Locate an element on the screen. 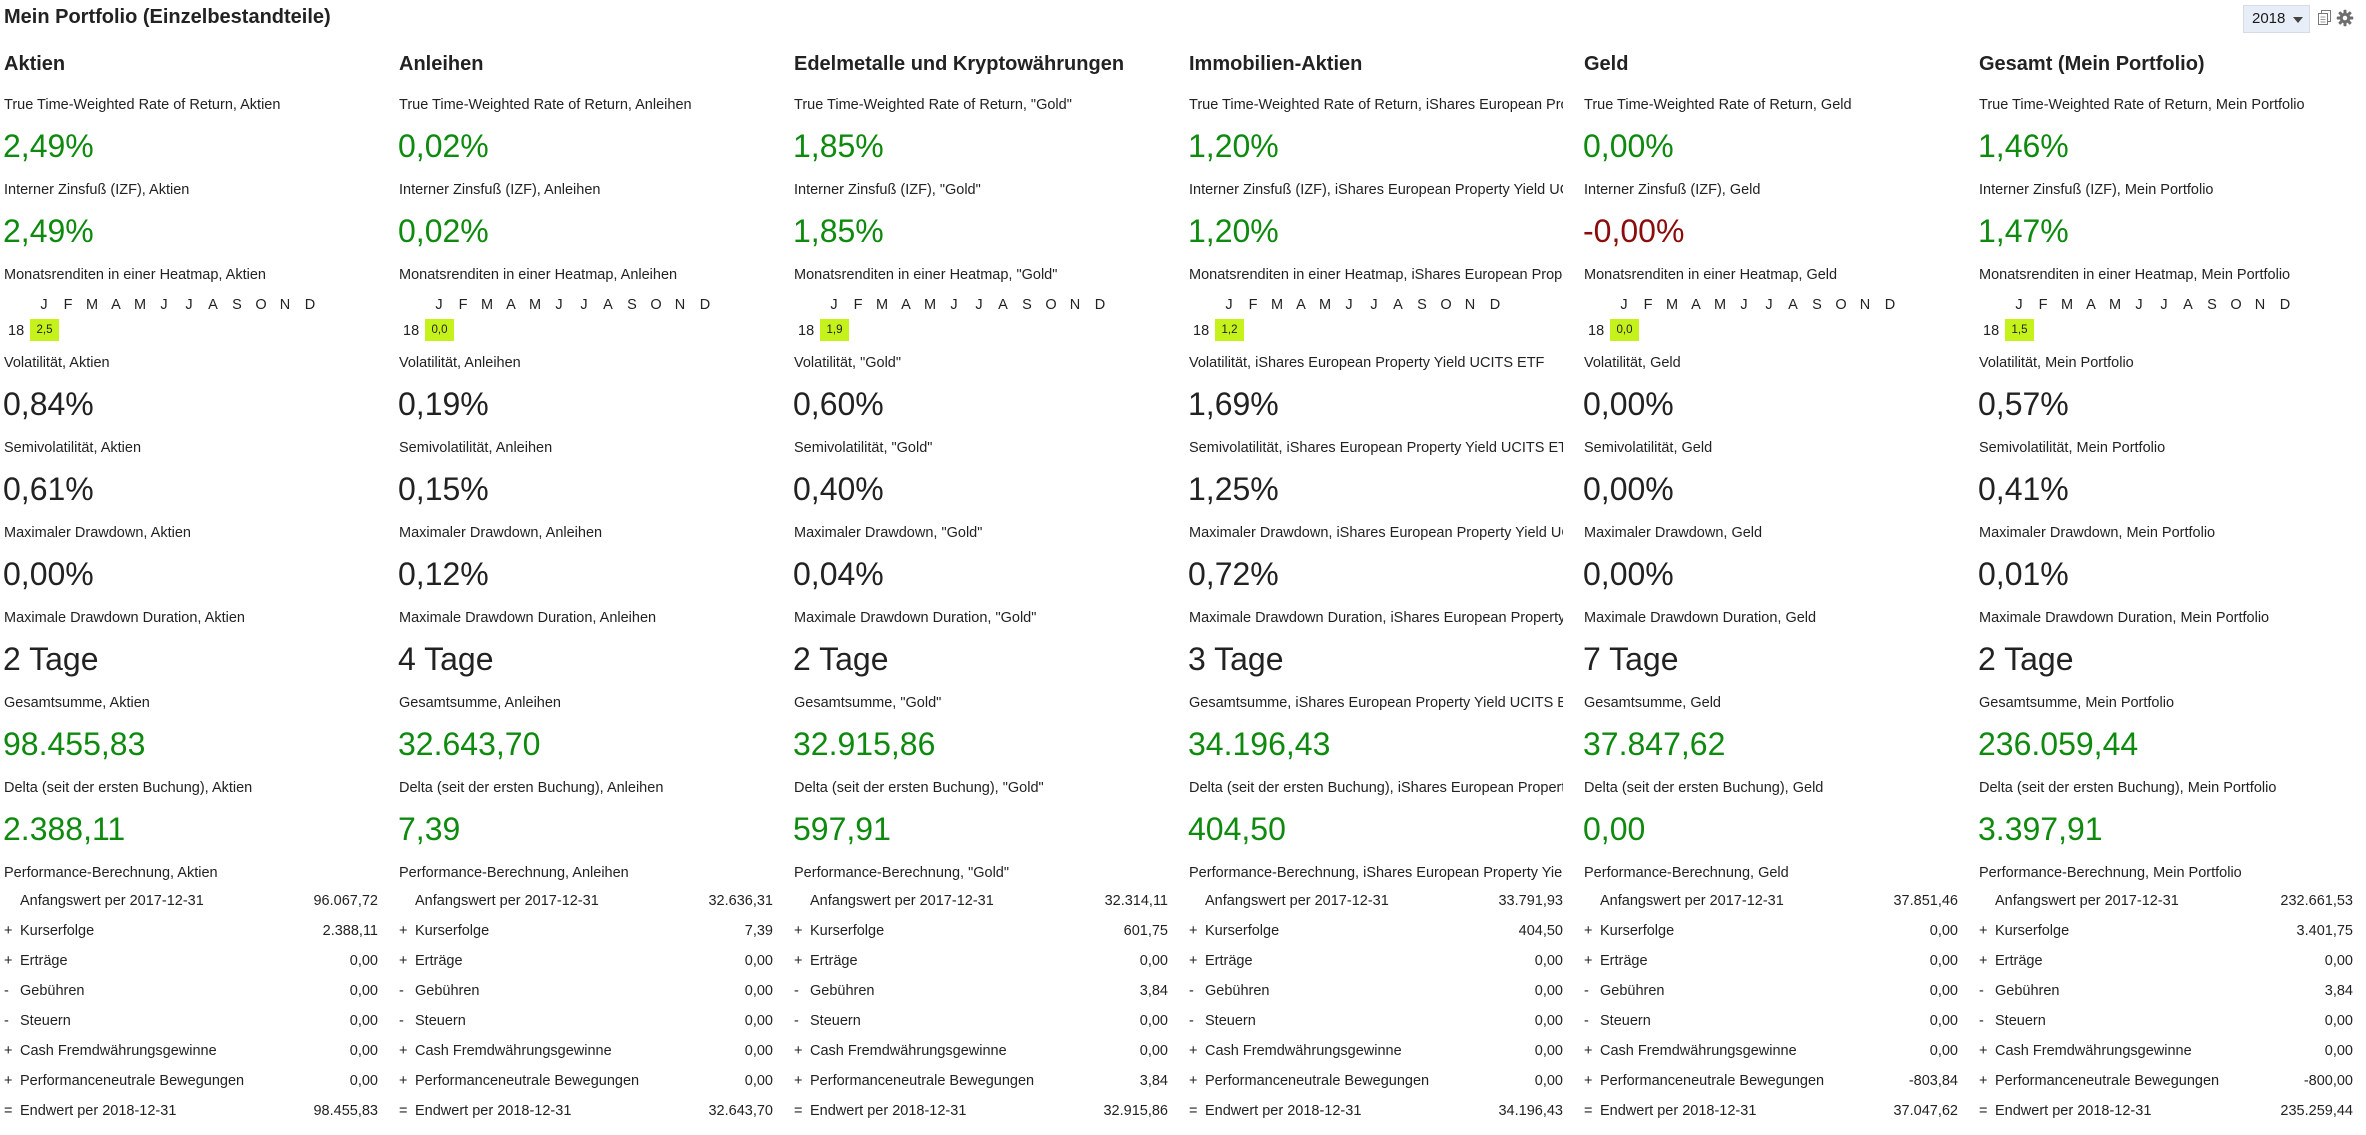  performance-row: = Endwert per 2018-12-31 37.047,62 is located at coordinates (1771, 1114).